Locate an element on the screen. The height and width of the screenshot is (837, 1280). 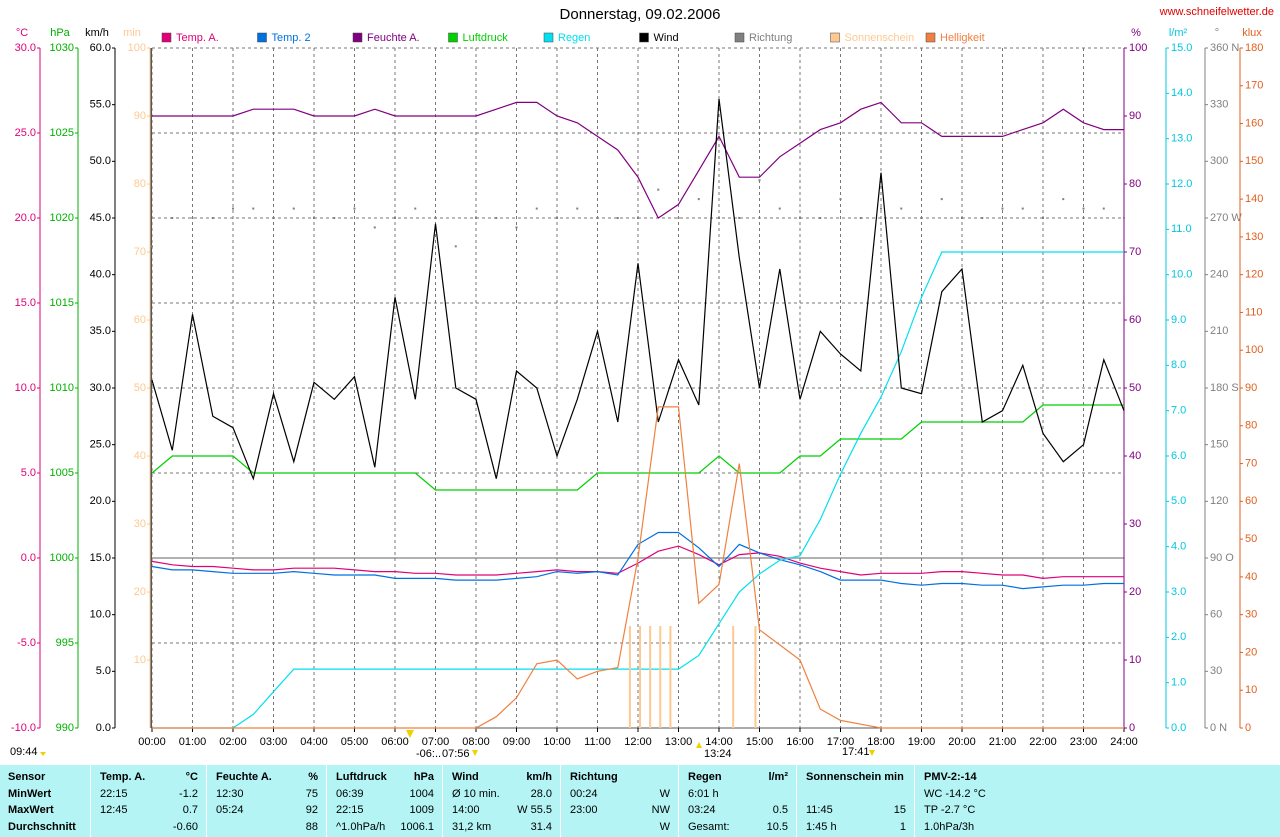
y-tick-label: 1.0 is located at coordinates (1178, 683).